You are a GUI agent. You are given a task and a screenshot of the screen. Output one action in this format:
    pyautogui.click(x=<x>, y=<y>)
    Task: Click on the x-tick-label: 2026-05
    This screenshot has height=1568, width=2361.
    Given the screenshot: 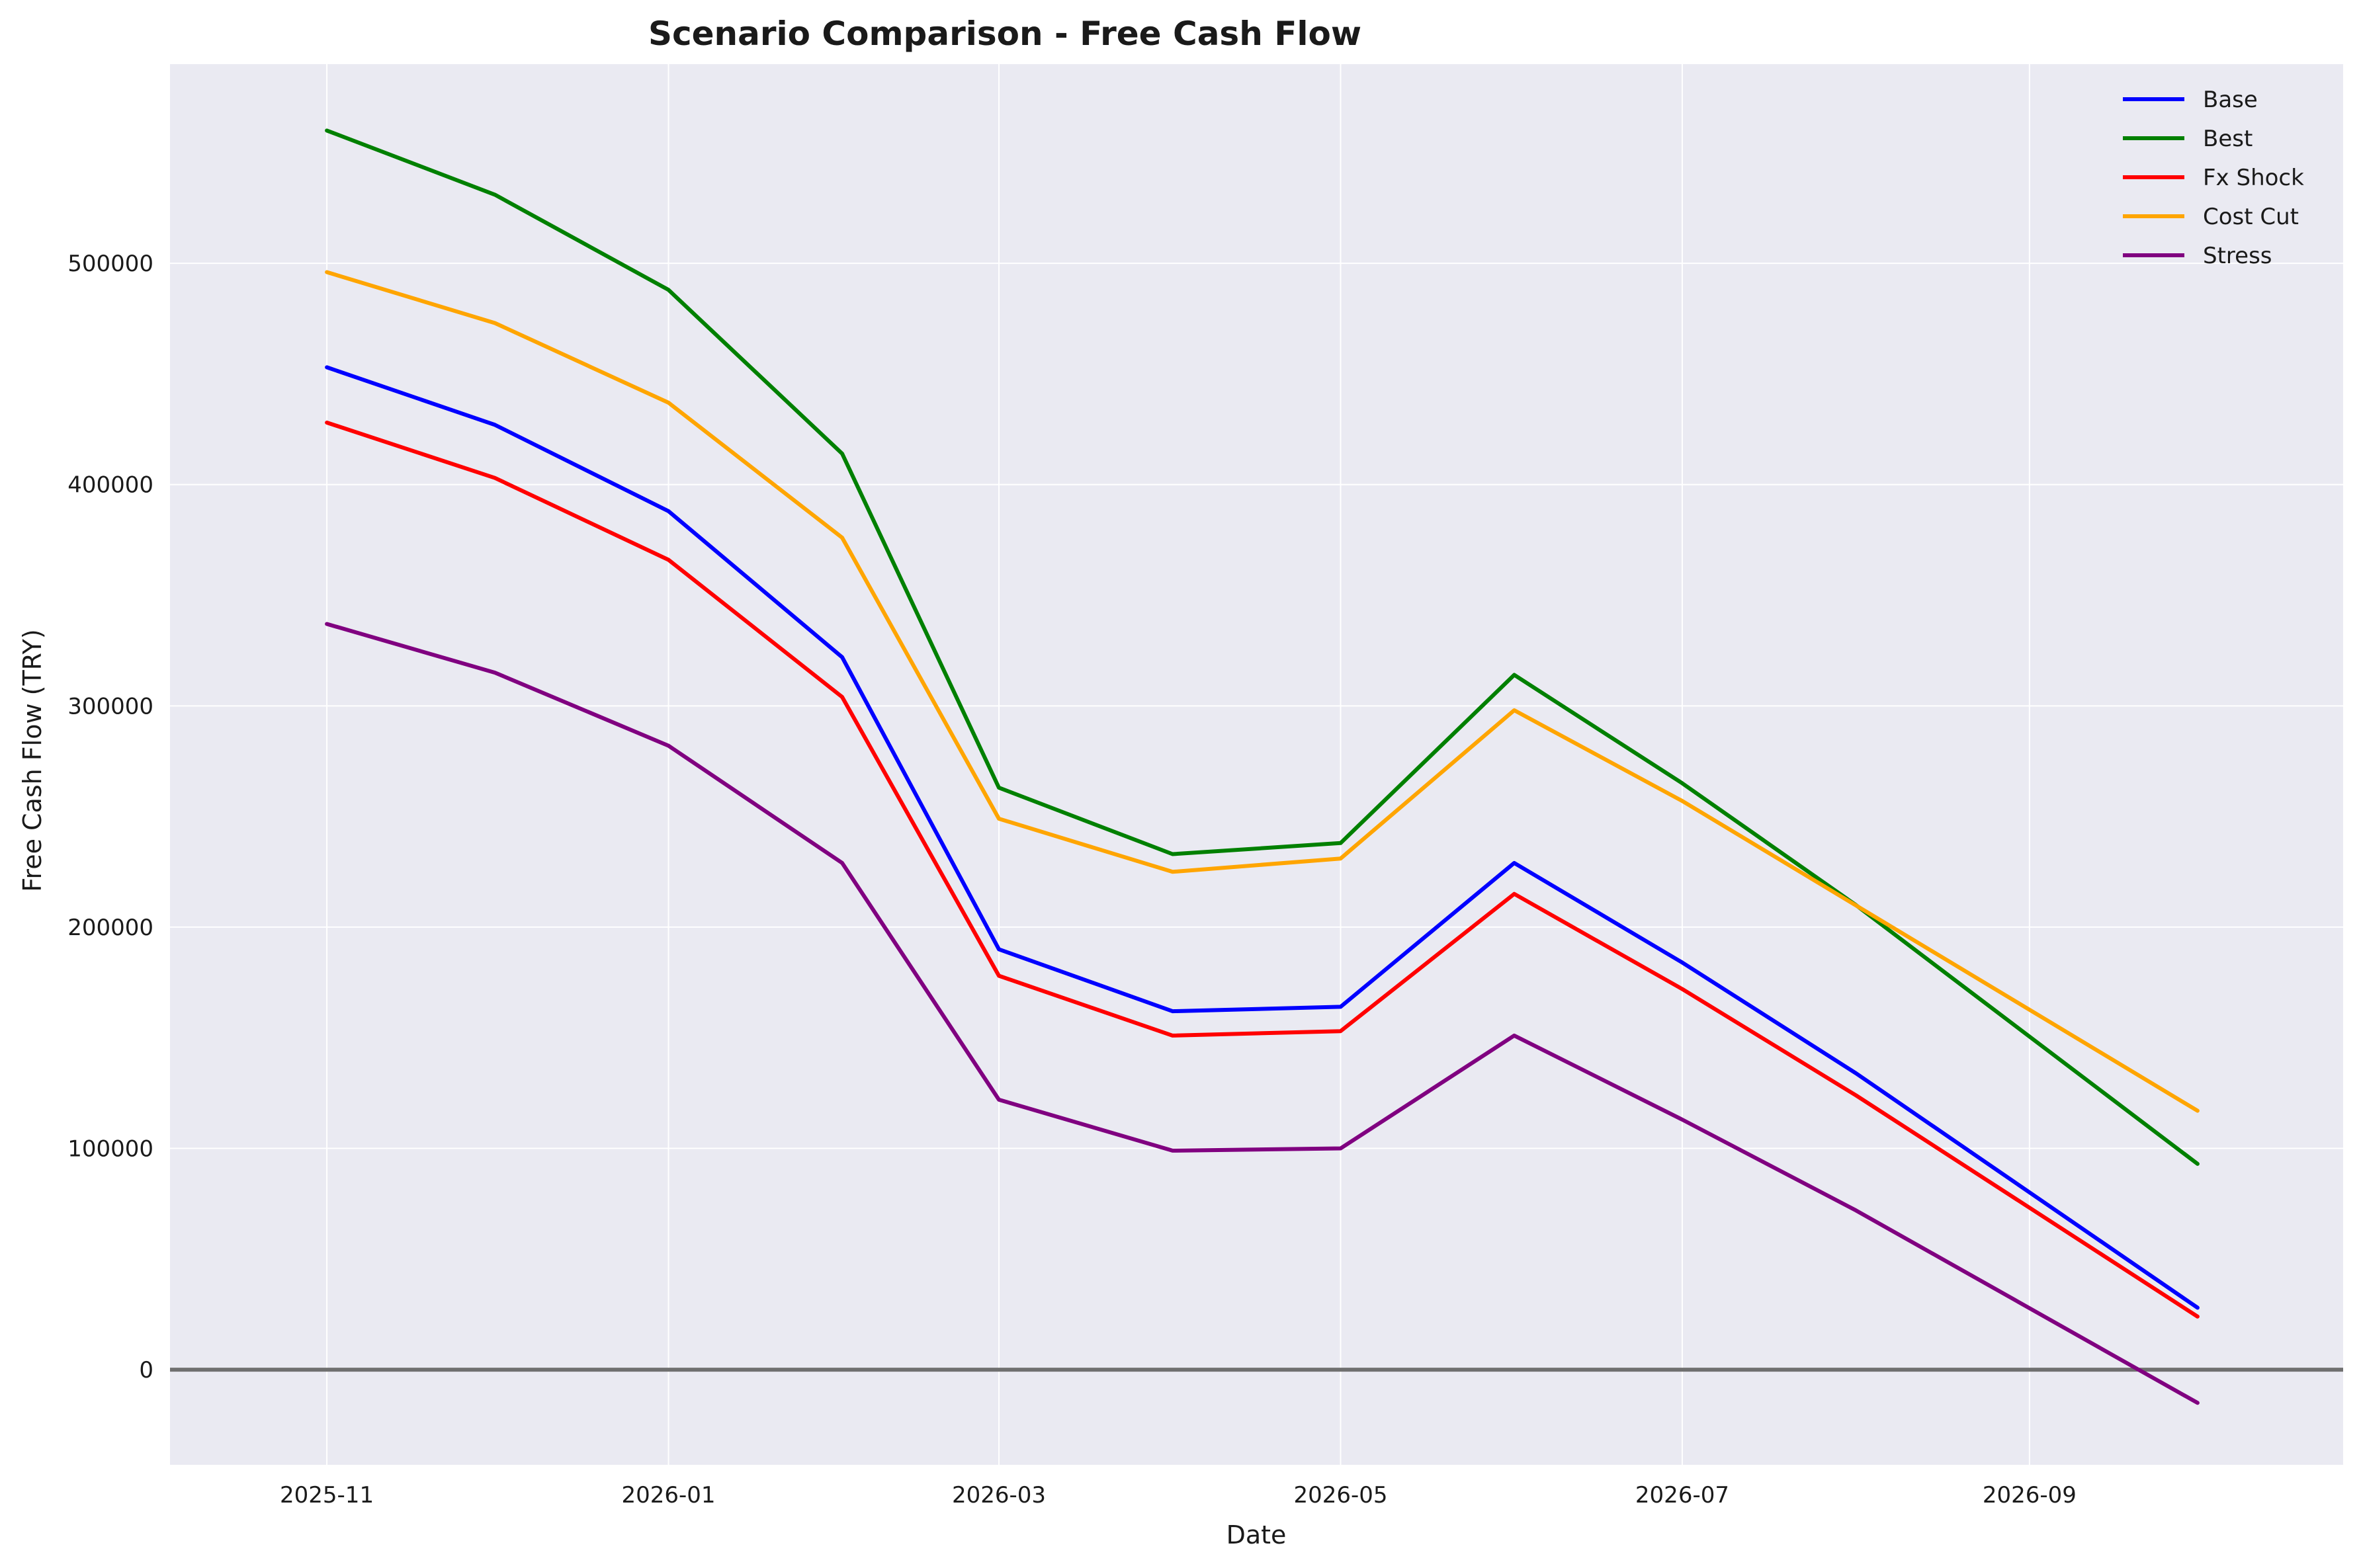 What is the action you would take?
    pyautogui.click(x=1340, y=1495)
    